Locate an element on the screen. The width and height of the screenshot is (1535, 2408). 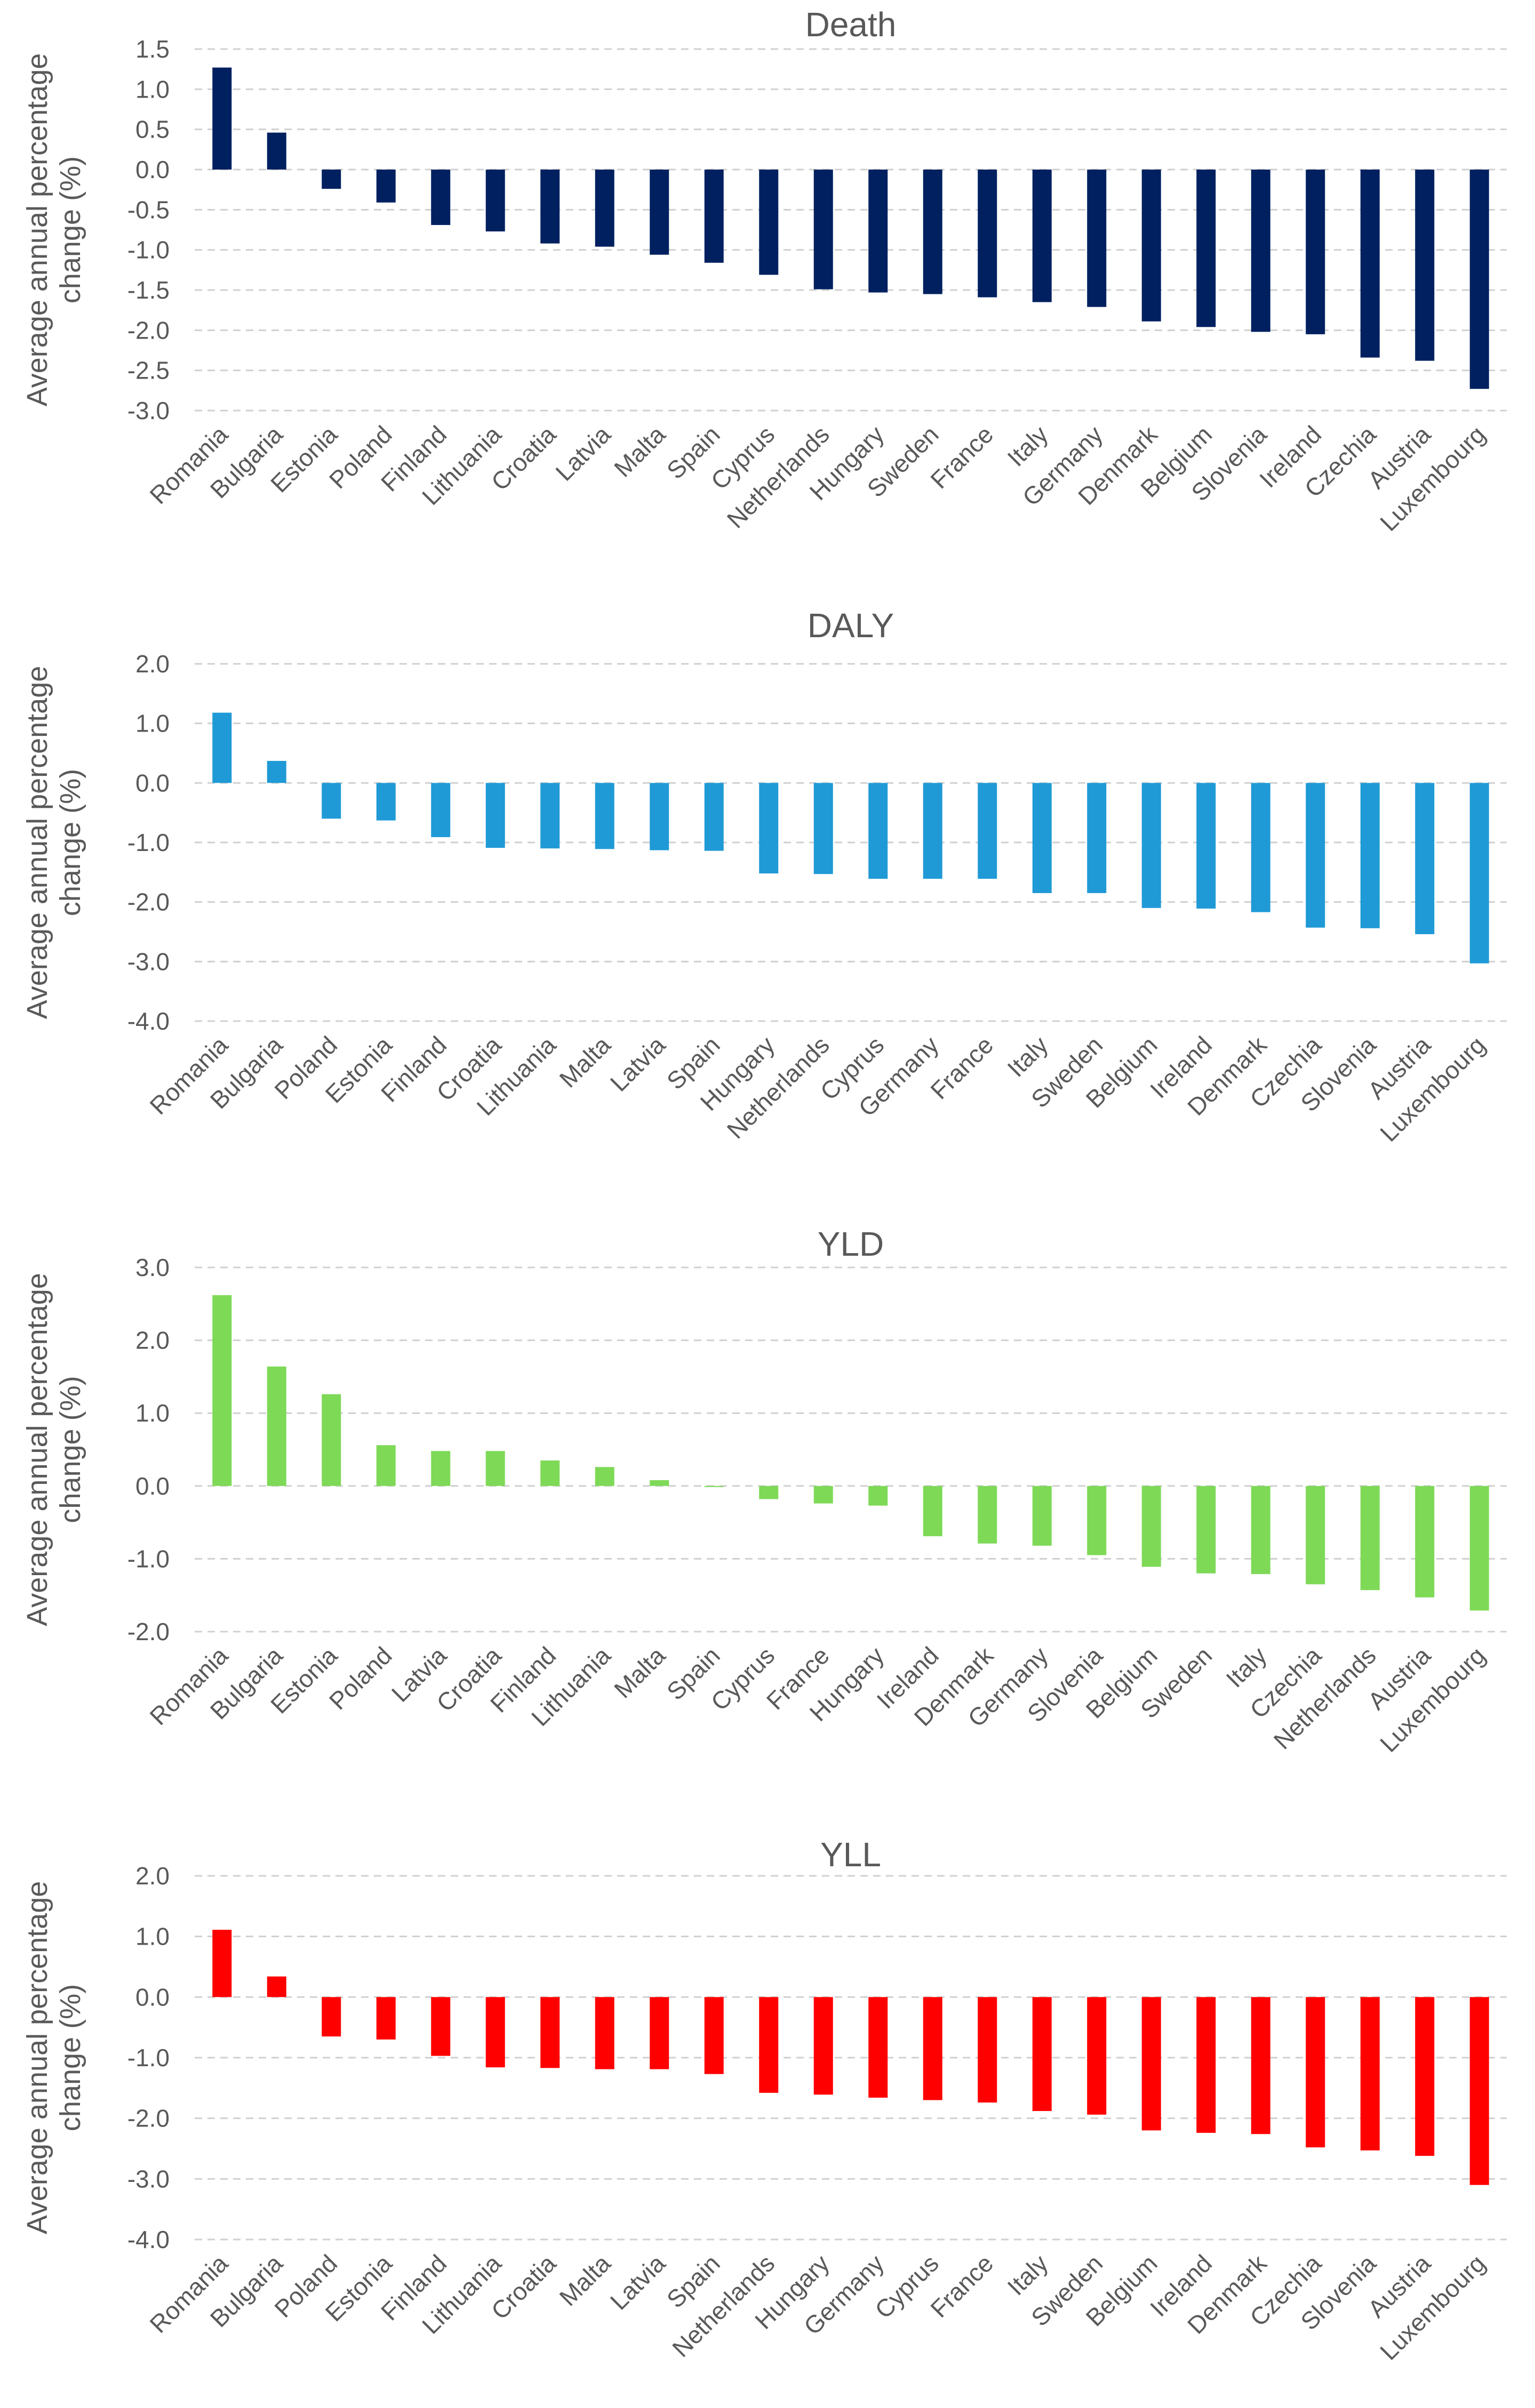
y-tick-label: -4.0 is located at coordinates (148, 2240).